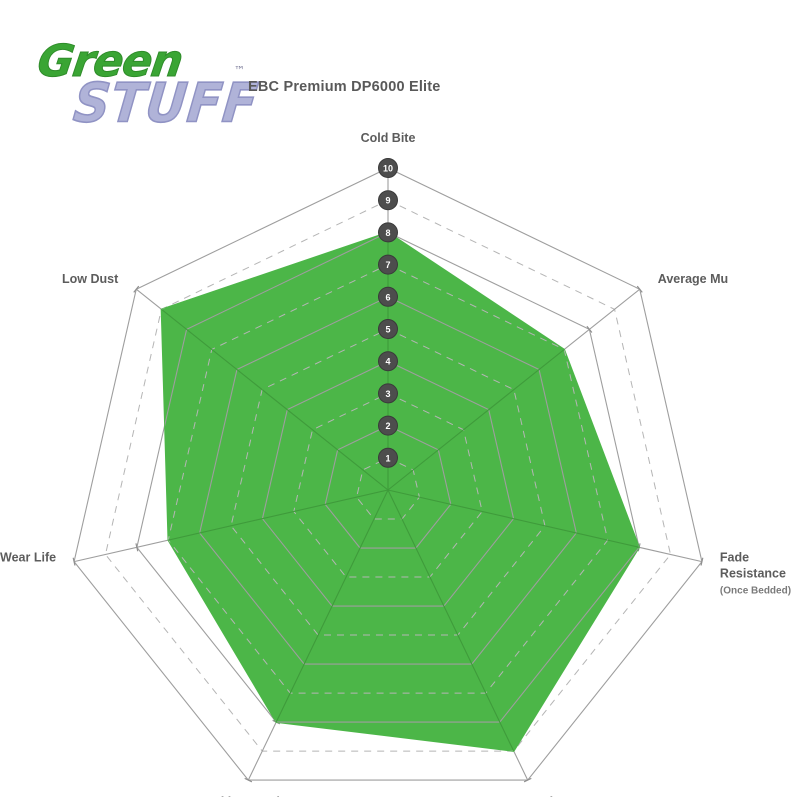  I want to click on greenstuff-logo: Green STUFF ™, so click(151, 85).